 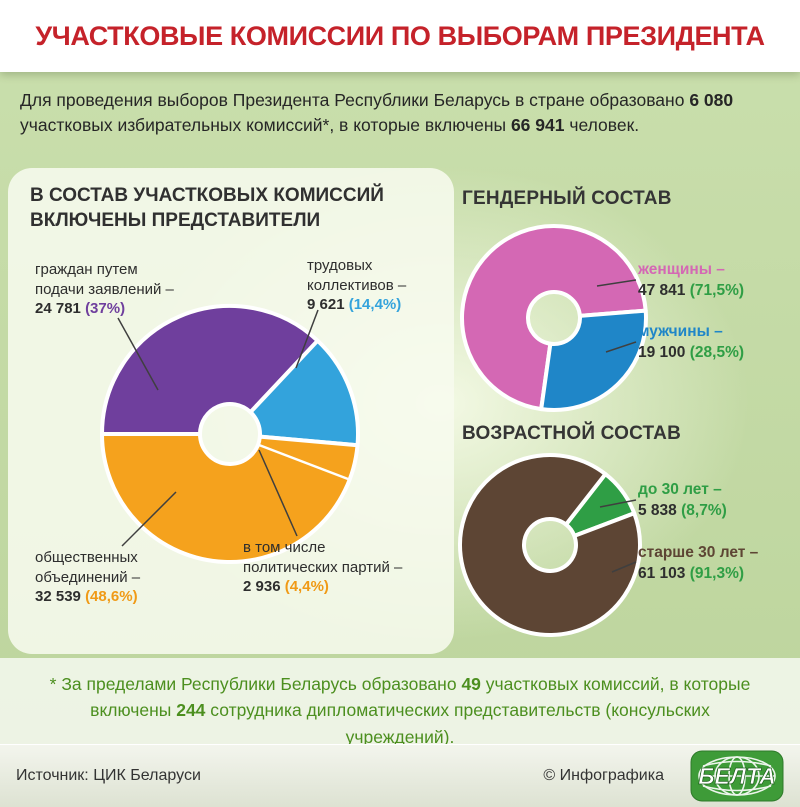 What do you see at coordinates (691, 280) in the screenshot?
I see `label-women: женщины – 47 841 (71,5%)` at bounding box center [691, 280].